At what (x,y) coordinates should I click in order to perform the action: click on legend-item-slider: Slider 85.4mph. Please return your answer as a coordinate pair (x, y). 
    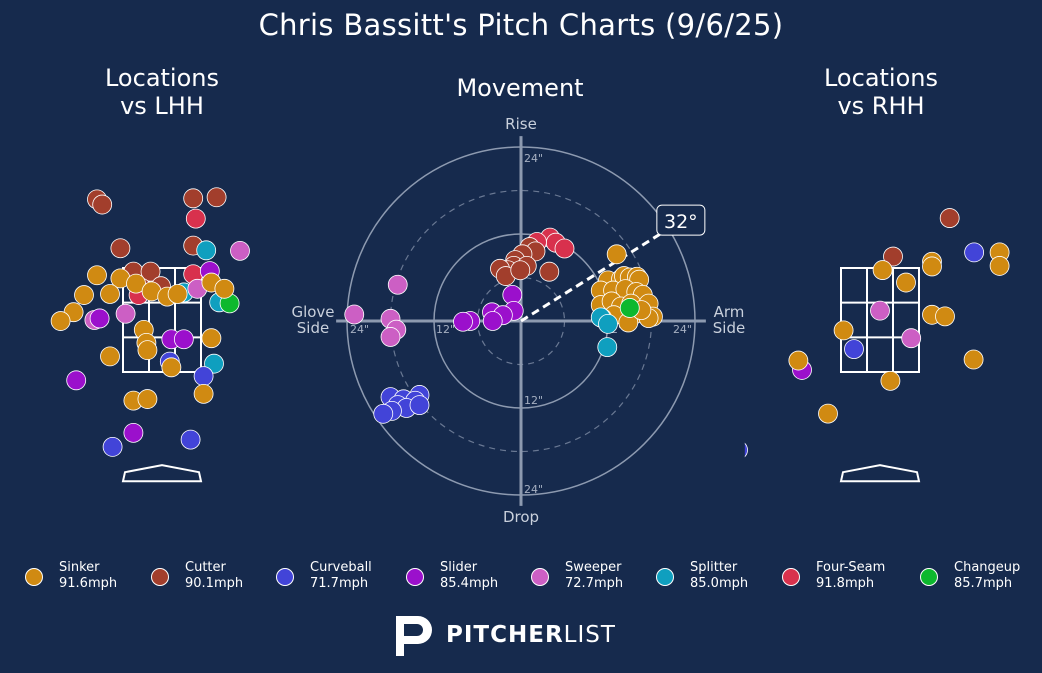
    Looking at the image, I should click on (471, 578).